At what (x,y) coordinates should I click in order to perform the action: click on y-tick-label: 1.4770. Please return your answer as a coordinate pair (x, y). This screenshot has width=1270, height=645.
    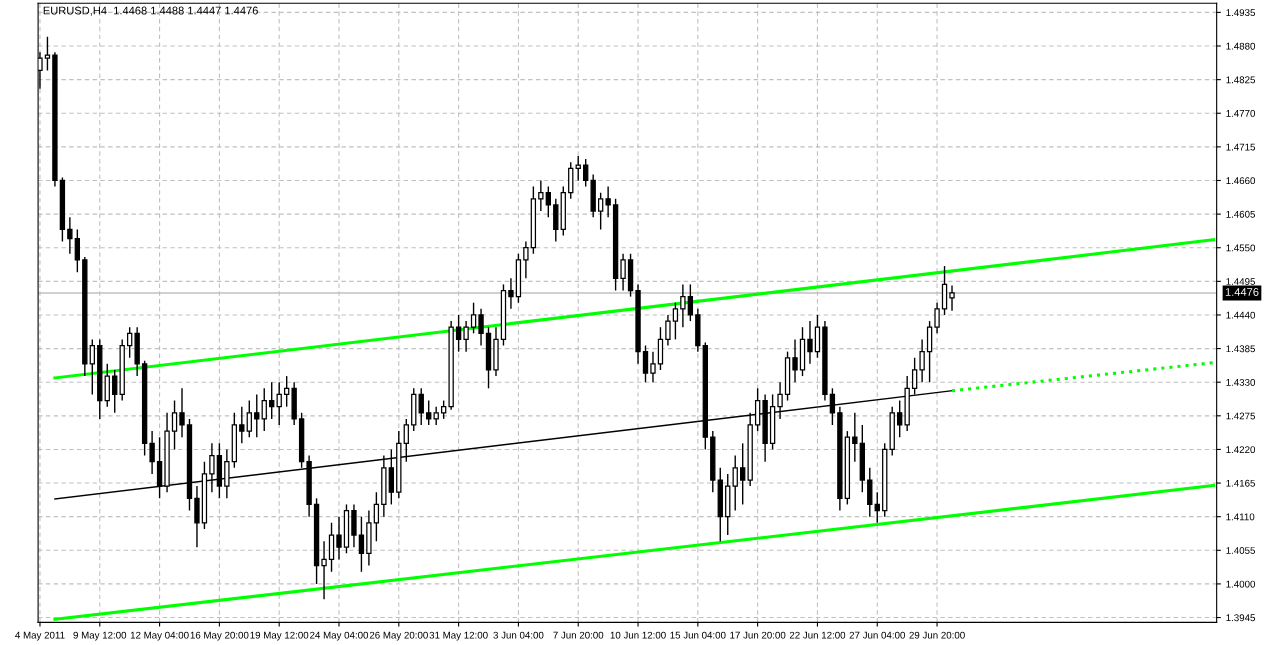
    Looking at the image, I should click on (1241, 113).